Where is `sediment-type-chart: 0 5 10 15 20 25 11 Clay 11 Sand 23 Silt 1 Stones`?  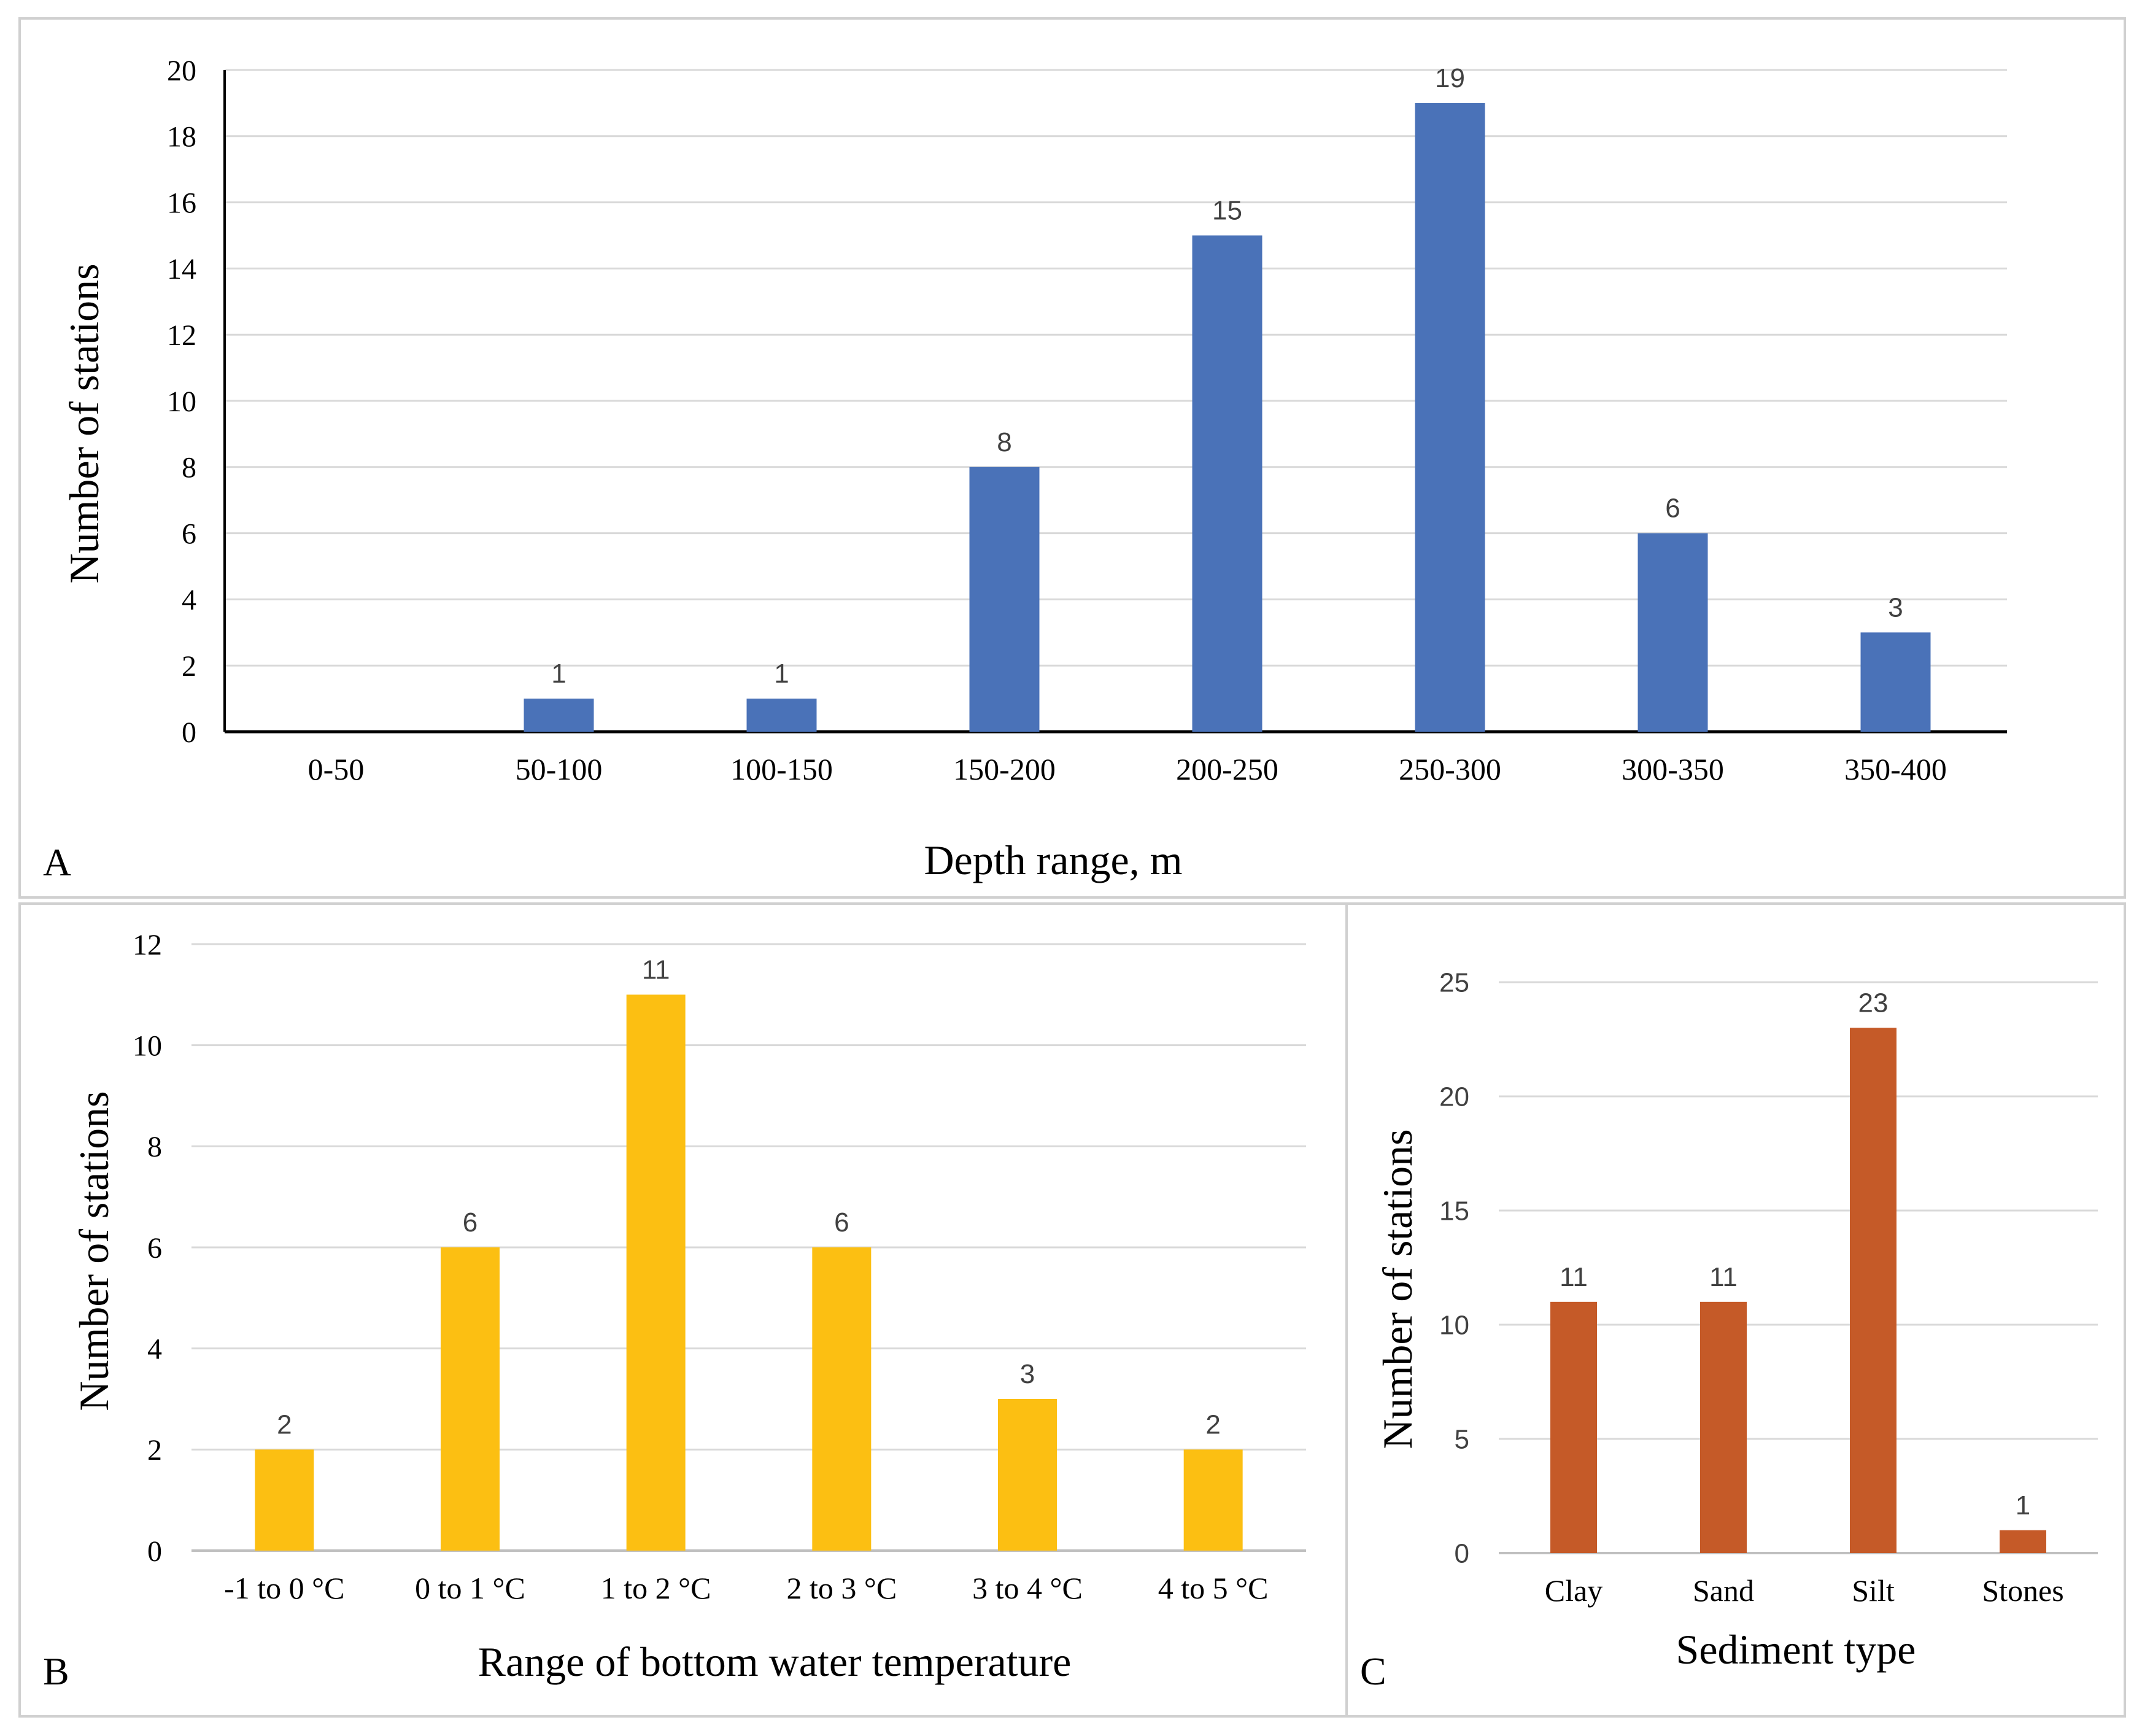 sediment-type-chart: 0 5 10 15 20 25 11 Clay 11 Sand 23 Silt 1 Stones is located at coordinates (1768, 1288).